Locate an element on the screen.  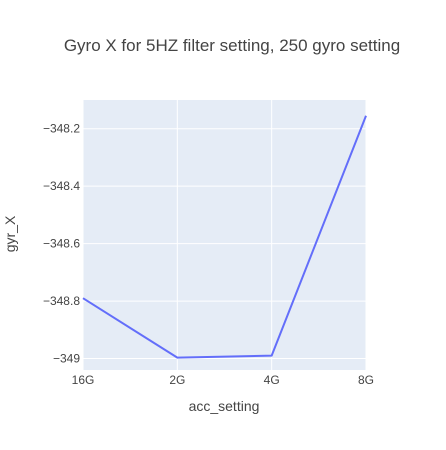
y-tick-label: −348.8 is located at coordinates (61, 301).